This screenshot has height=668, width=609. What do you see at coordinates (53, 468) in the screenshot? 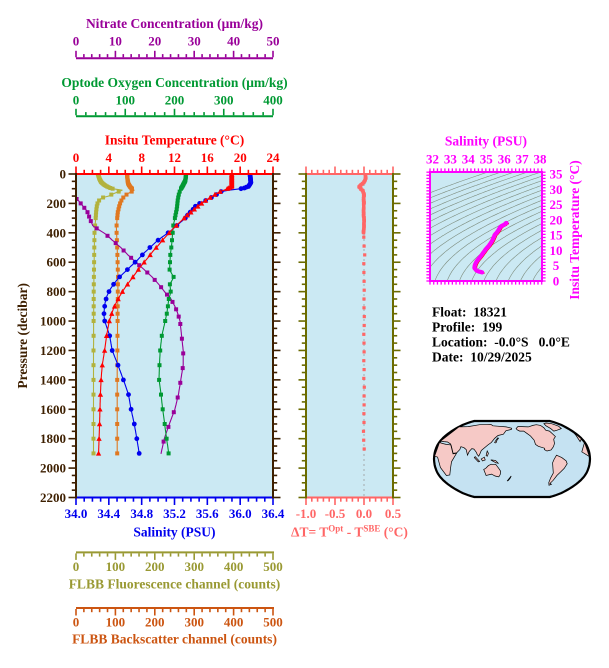
I see `svg-text: 2000` at bounding box center [53, 468].